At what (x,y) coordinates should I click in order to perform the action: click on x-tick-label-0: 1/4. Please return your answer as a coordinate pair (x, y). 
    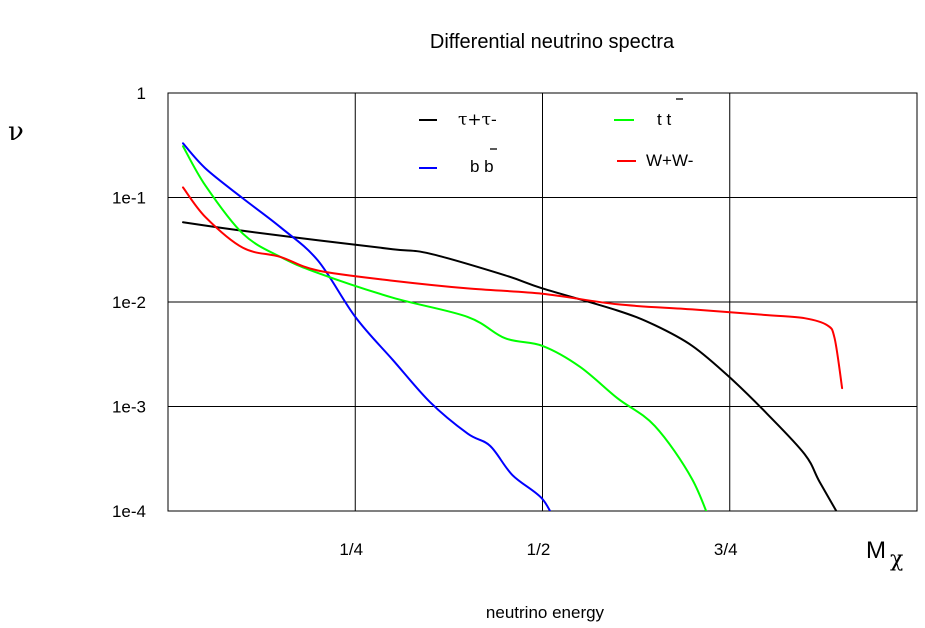
    Looking at the image, I should click on (351, 549).